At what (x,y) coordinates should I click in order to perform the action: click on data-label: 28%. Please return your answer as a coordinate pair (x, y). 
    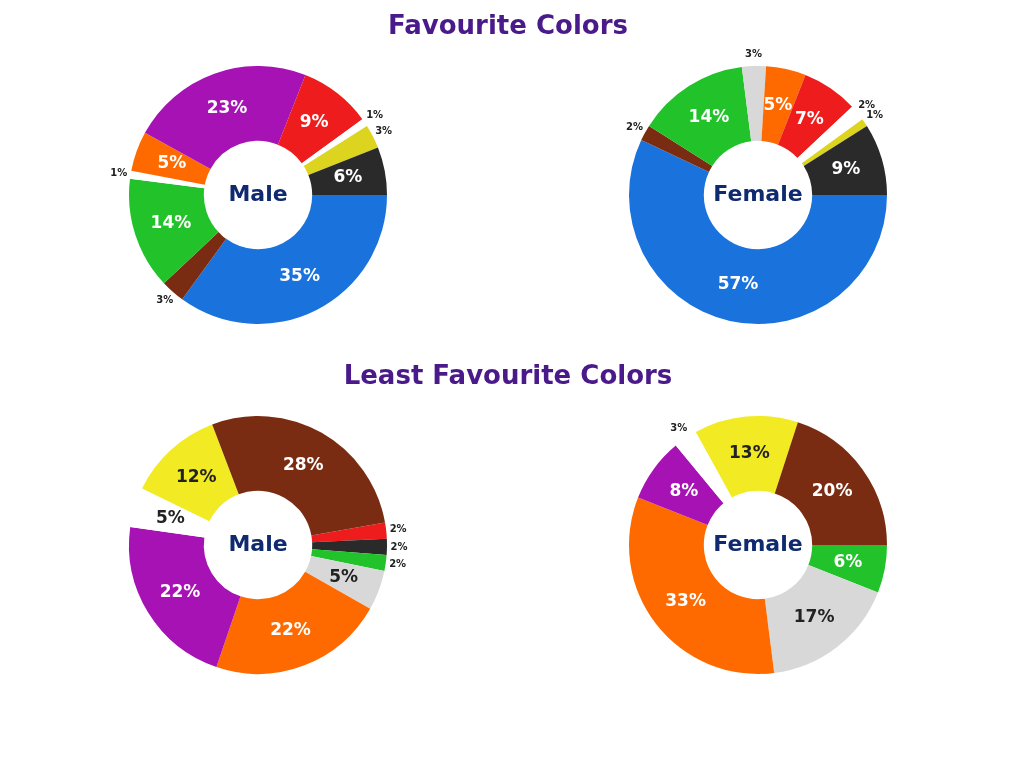
    Looking at the image, I should click on (303, 463).